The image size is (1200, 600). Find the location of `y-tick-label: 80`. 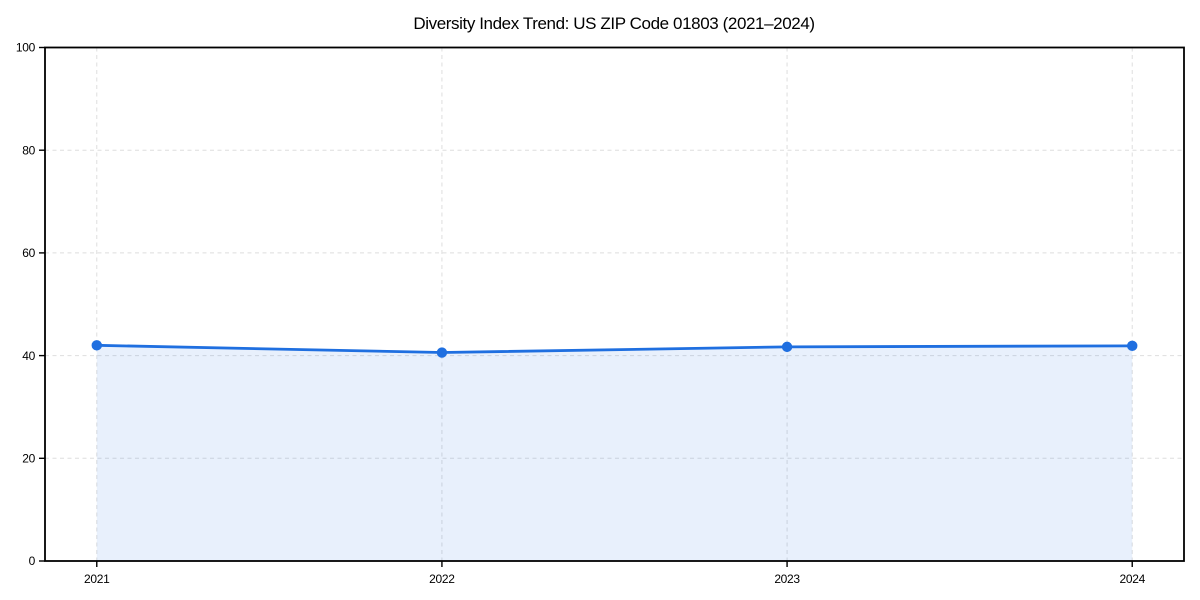

y-tick-label: 80 is located at coordinates (28, 150).